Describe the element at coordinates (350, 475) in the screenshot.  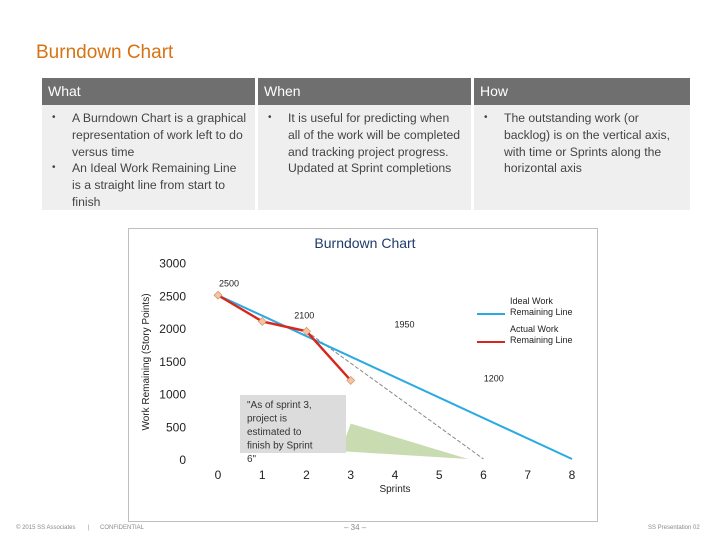
I see `x-tick-label: 3` at that location.